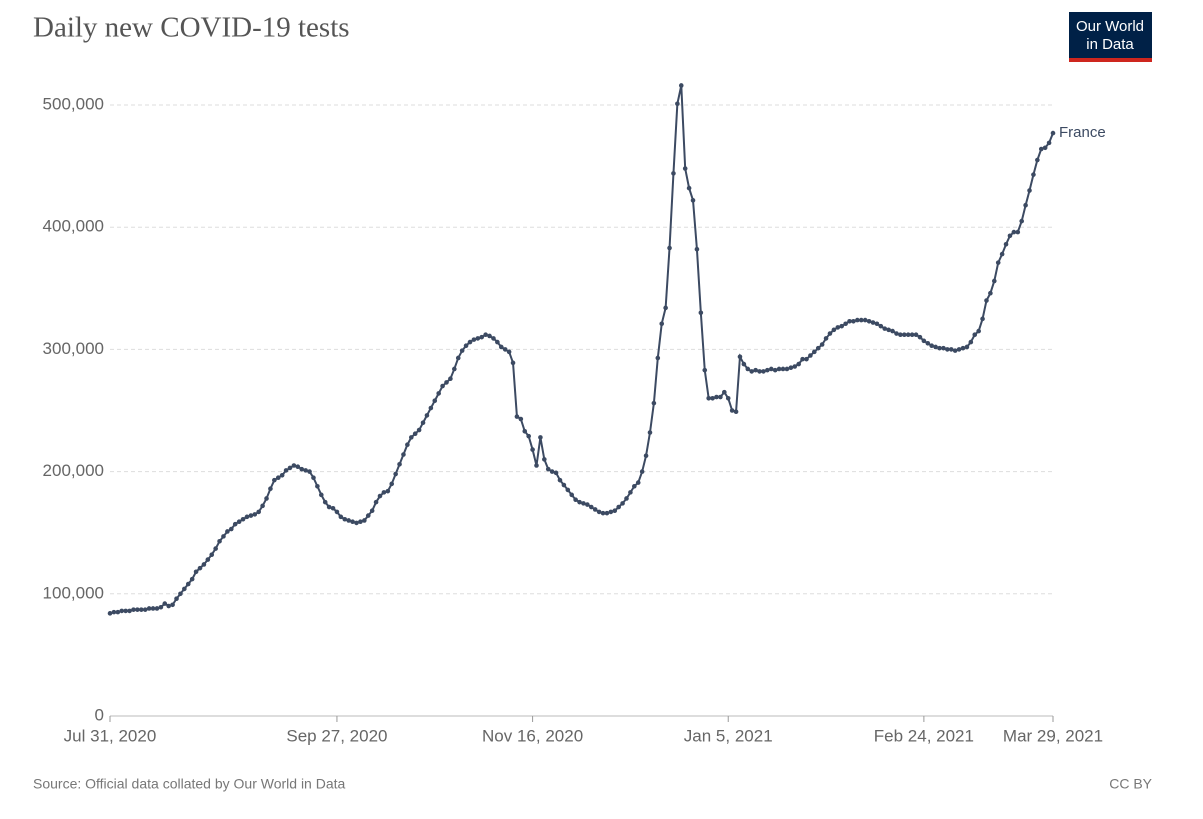 The image size is (1203, 819). Describe the element at coordinates (99, 714) in the screenshot. I see `y-tick-label: 0` at that location.